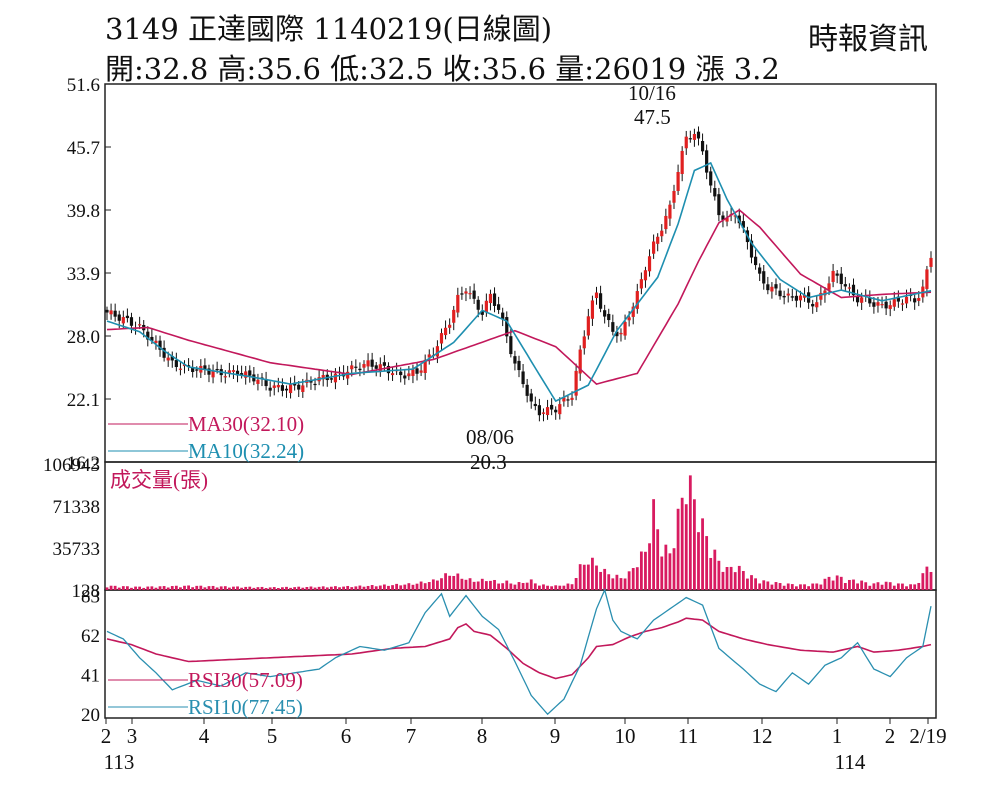 This screenshot has width=1000, height=800. Describe the element at coordinates (246, 451) in the screenshot. I see `ma10-legend-label: MA10(32.24)` at that location.